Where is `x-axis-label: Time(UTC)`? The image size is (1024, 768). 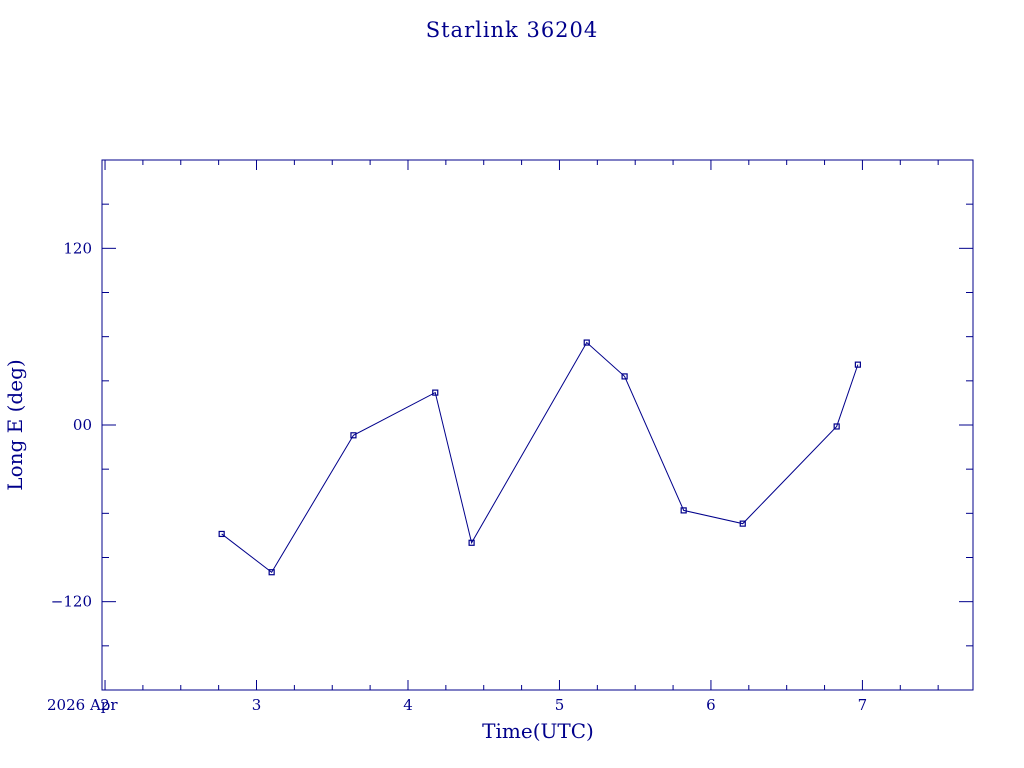 x-axis-label: Time(UTC) is located at coordinates (538, 731).